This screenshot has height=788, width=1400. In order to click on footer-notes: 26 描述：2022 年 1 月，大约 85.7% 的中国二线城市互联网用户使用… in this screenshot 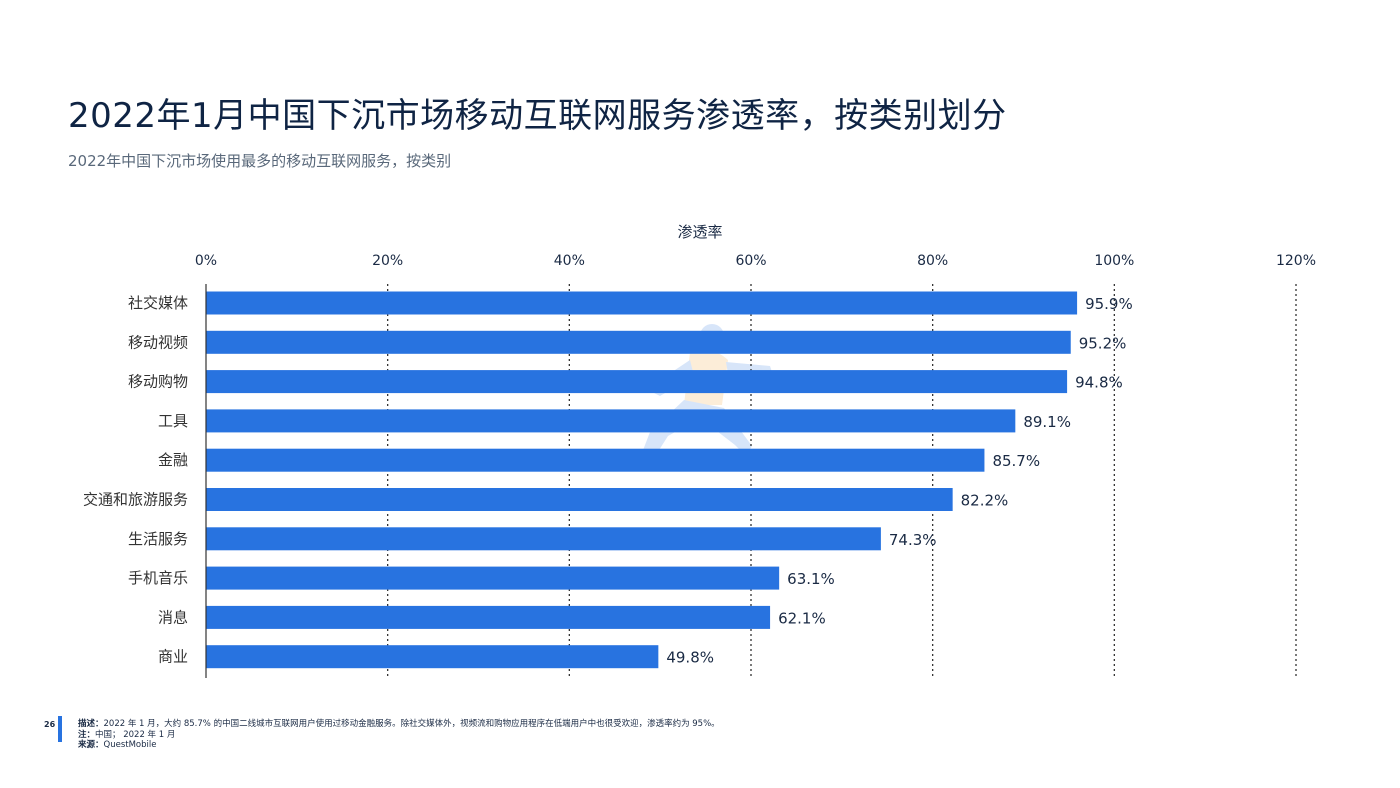, I will do `click(544, 733)`.